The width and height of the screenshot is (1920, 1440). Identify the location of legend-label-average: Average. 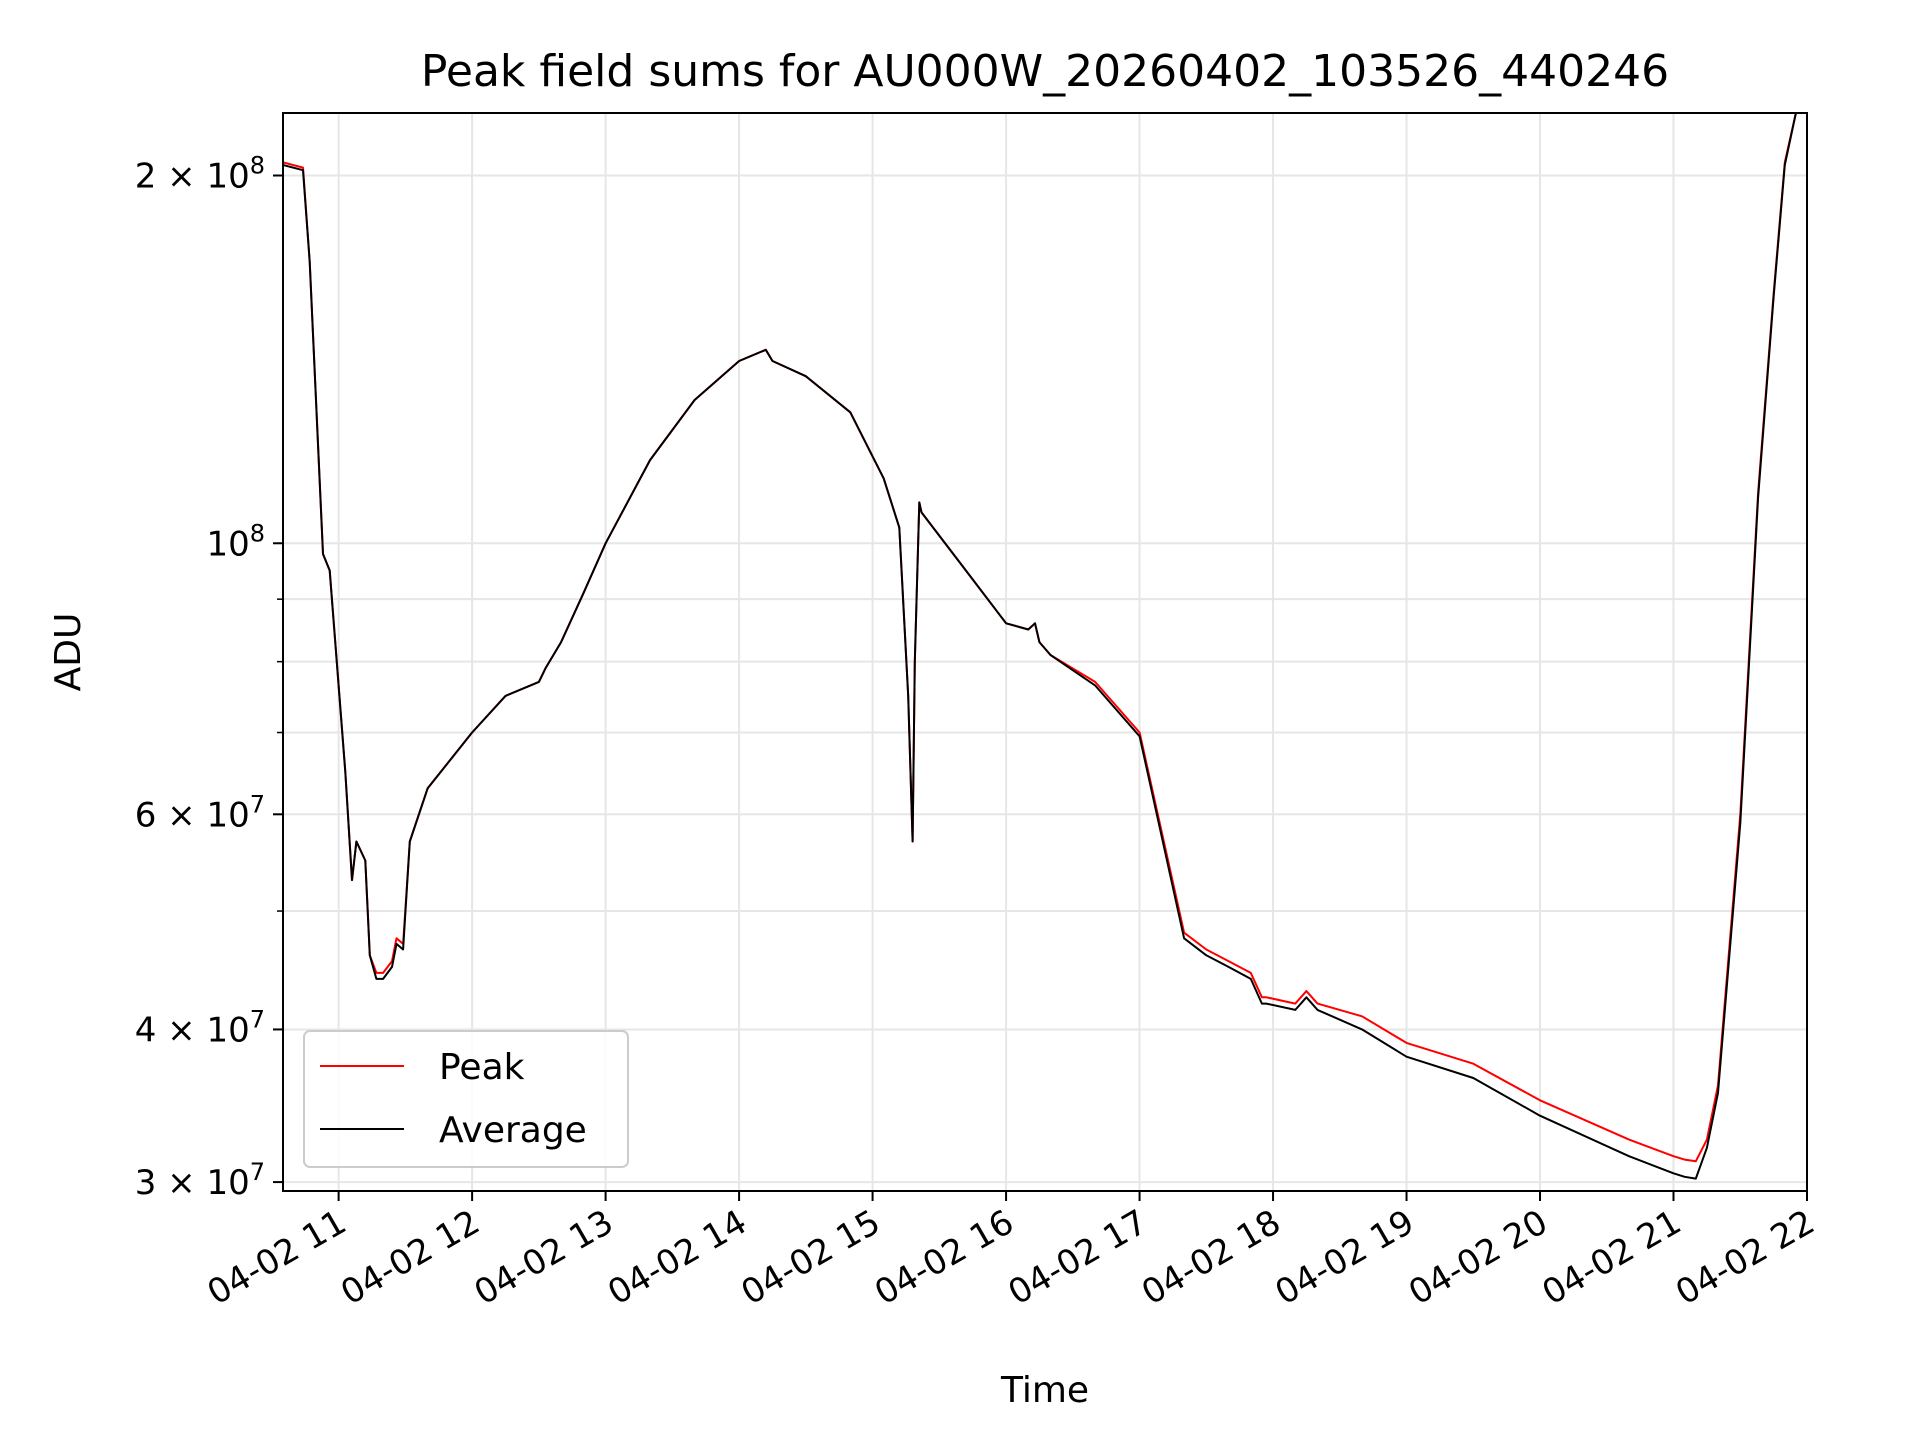
(513, 1130).